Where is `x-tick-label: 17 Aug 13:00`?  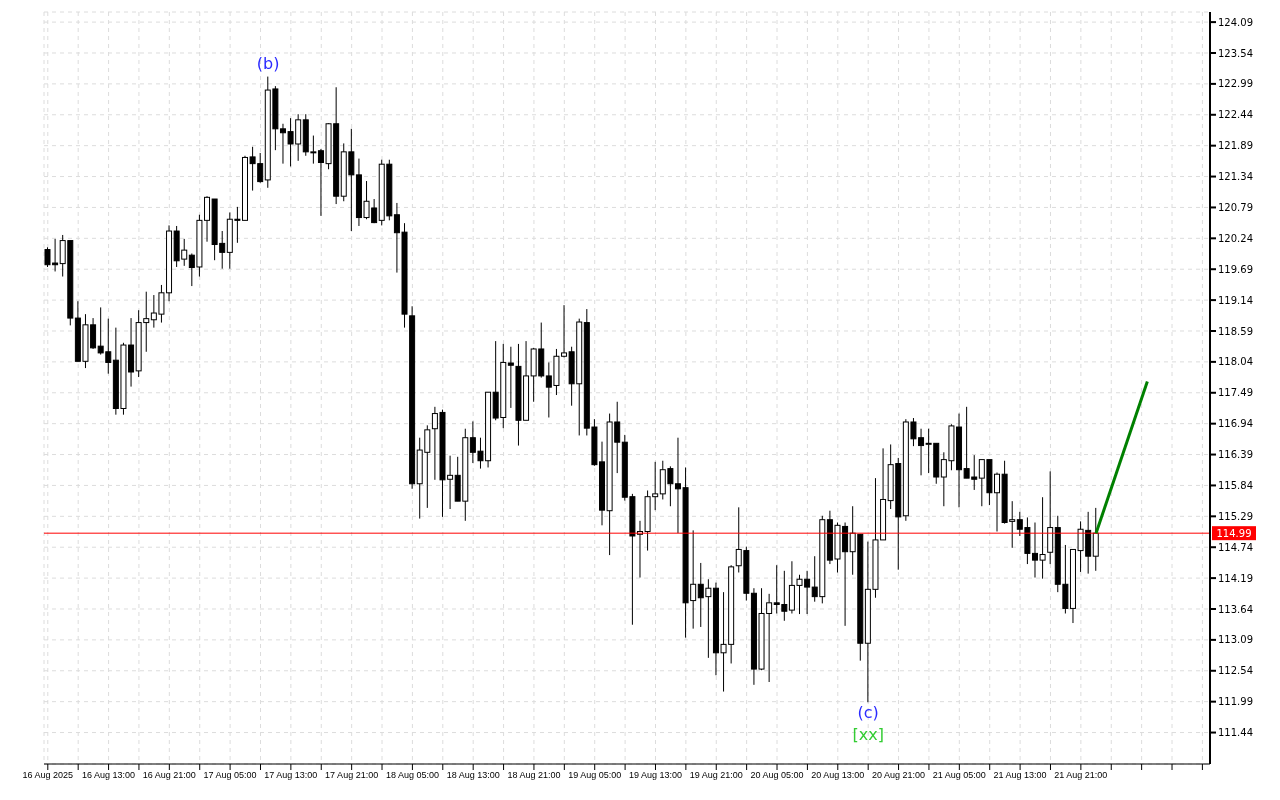 x-tick-label: 17 Aug 13:00 is located at coordinates (291, 775).